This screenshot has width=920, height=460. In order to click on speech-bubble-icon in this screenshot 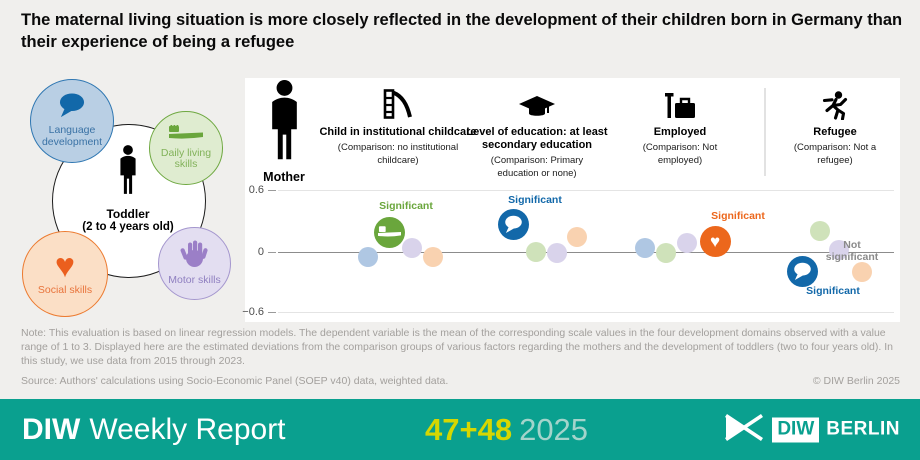, I will do `click(72, 107)`.